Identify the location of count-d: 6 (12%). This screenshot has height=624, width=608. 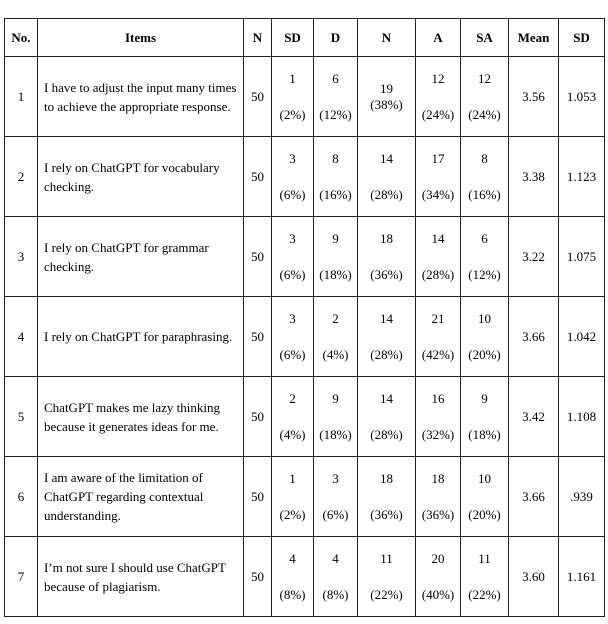
(335, 96).